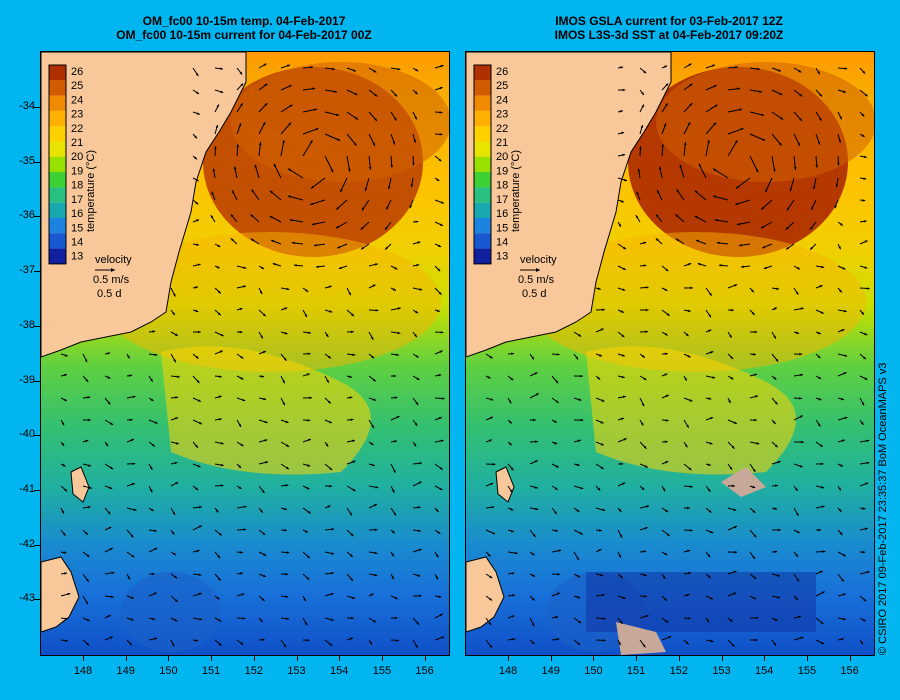 This screenshot has width=900, height=700. I want to click on y-tick-label: -38, so click(27, 324).